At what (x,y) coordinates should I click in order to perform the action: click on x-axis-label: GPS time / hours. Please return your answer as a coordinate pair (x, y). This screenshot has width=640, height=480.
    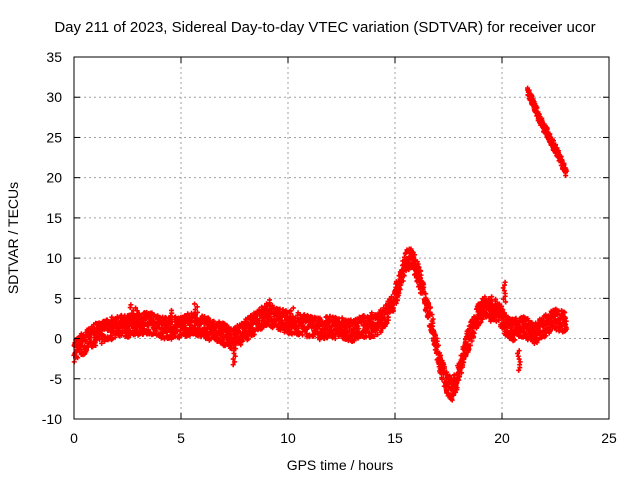
    Looking at the image, I should click on (340, 465).